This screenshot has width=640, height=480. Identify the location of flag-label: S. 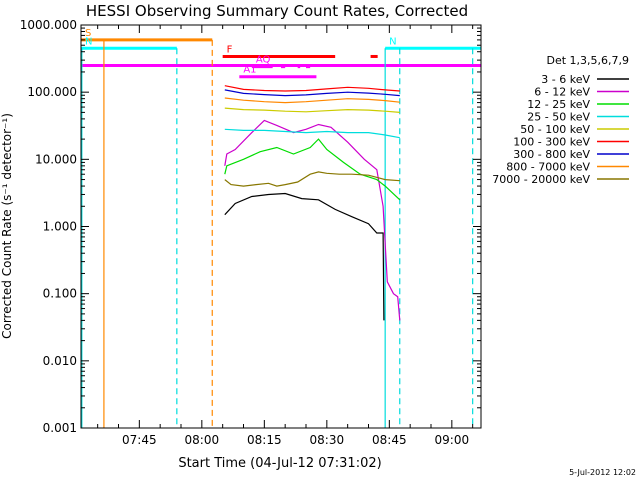
(88, 33).